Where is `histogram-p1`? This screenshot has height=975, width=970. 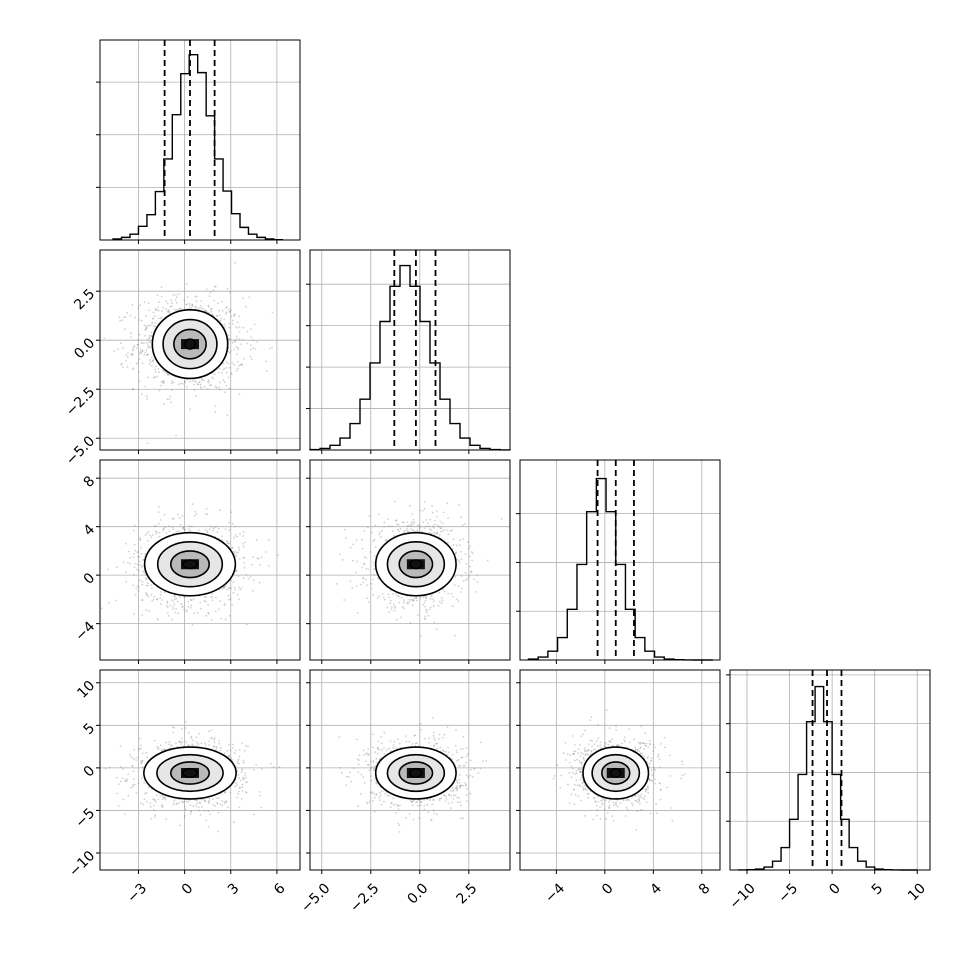
histogram-p1 is located at coordinates (410, 358).